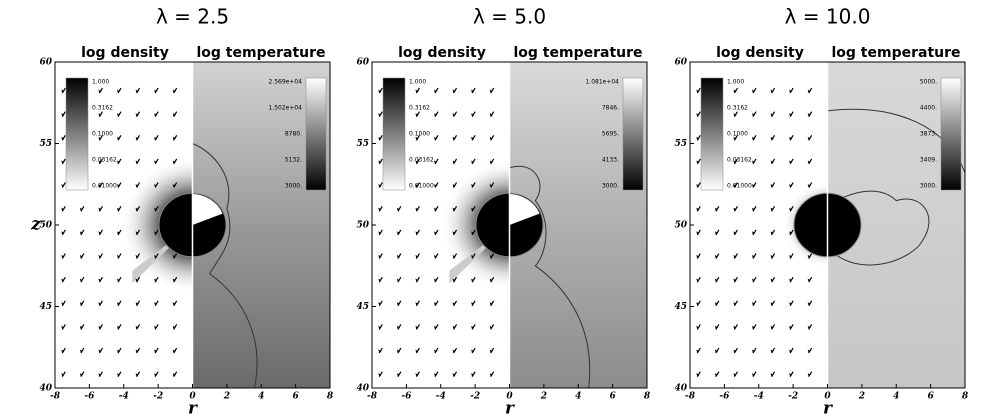 This screenshot has width=992, height=418. What do you see at coordinates (104, 160) in the screenshot?
I see `colorbar-label: 0.03162` at bounding box center [104, 160].